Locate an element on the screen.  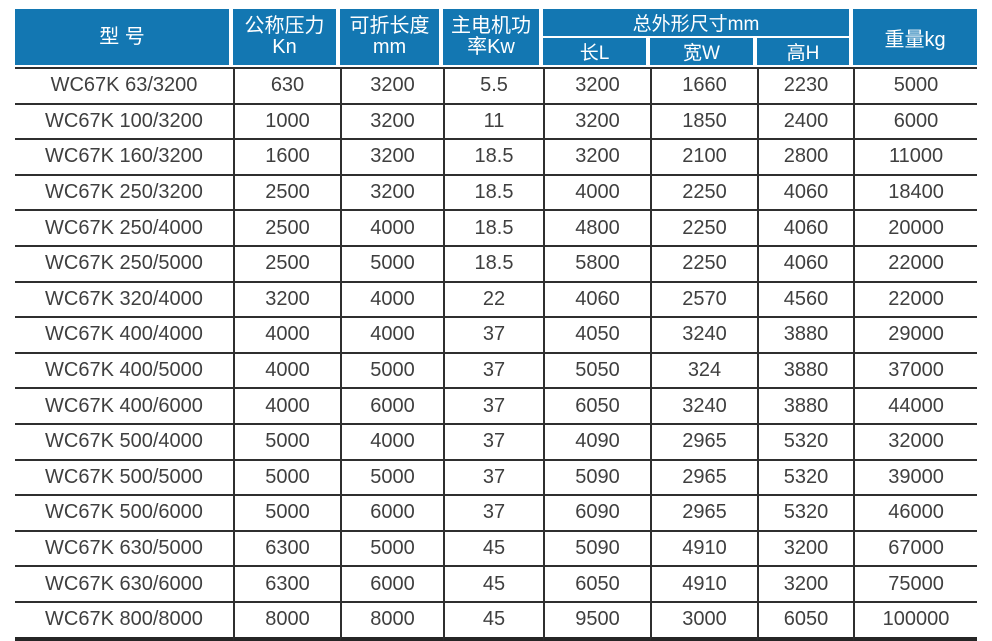
cell-dim-l: 4050 is located at coordinates (596, 336).